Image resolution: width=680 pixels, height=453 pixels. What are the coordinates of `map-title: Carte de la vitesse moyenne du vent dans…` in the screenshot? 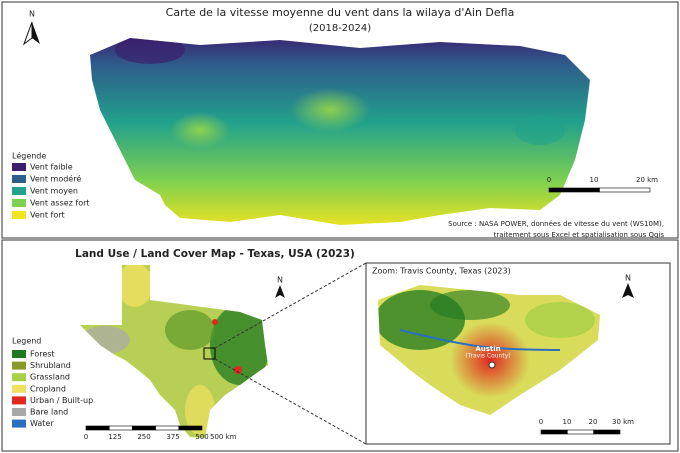 It's located at (340, 12).